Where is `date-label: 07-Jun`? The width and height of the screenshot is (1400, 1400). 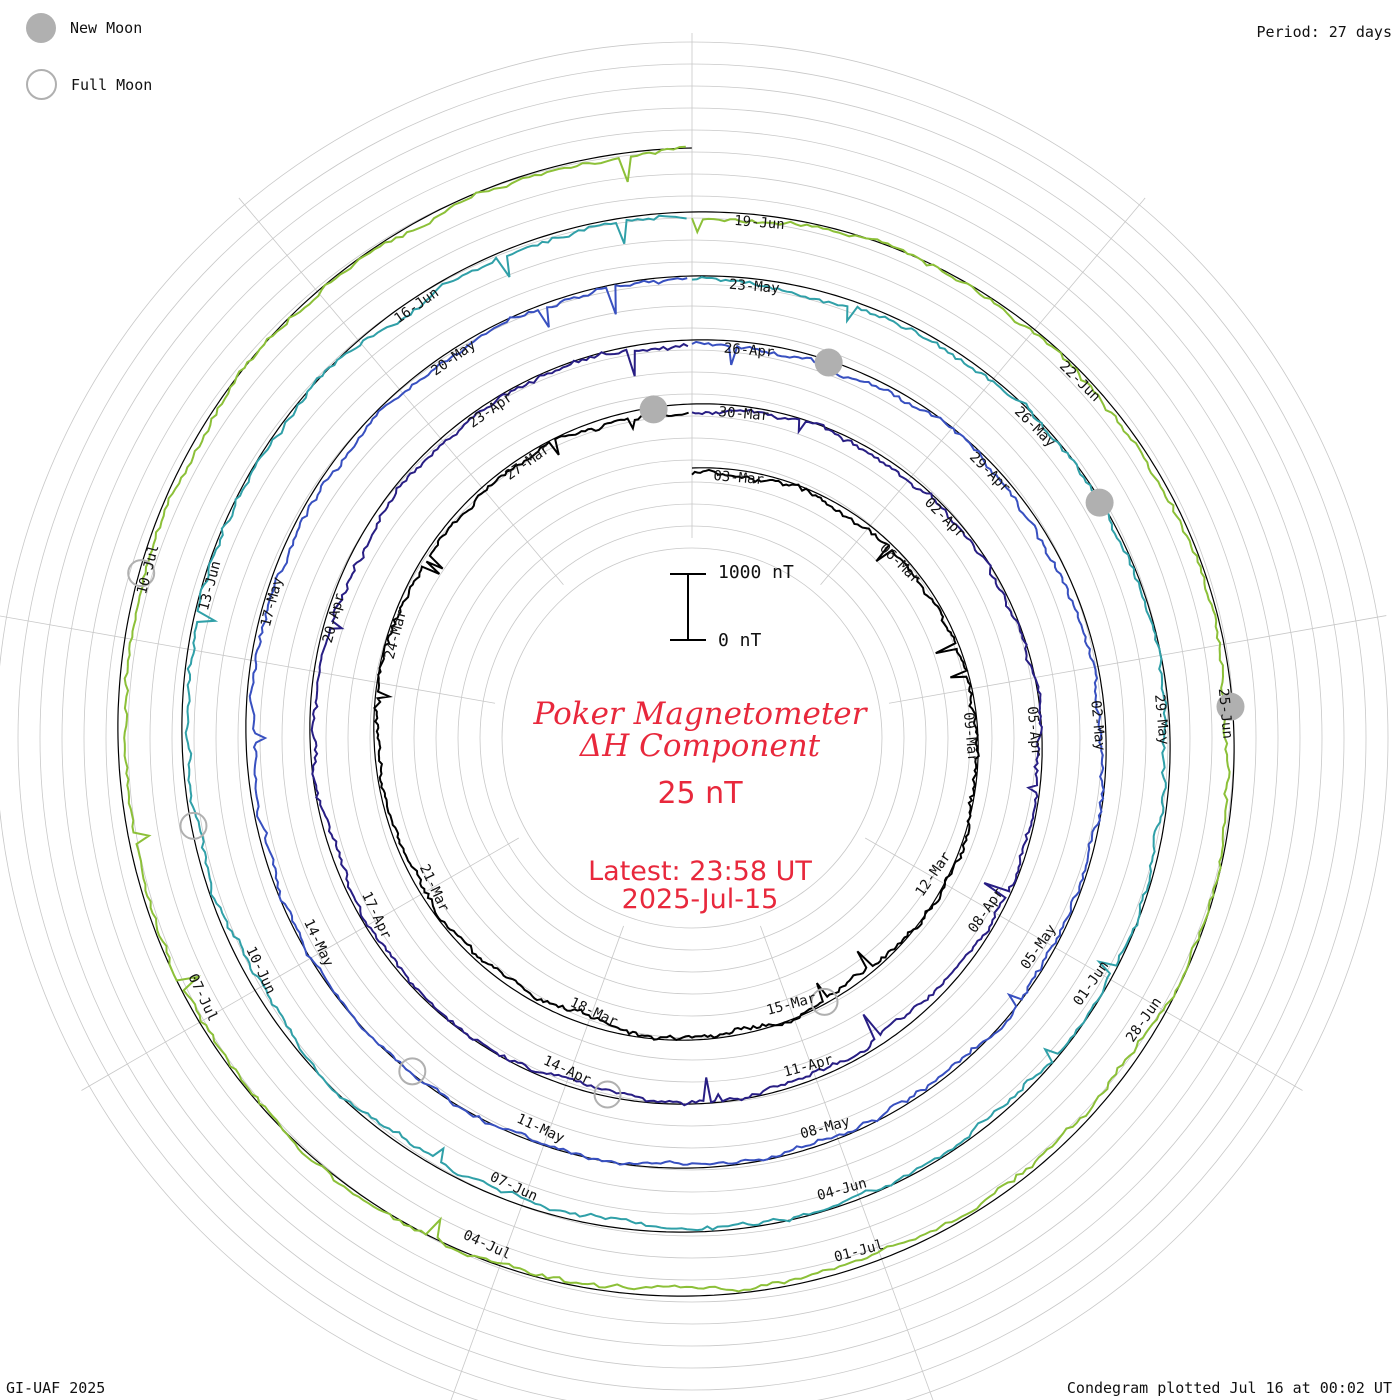 date-label: 07-Jun is located at coordinates (513, 1187).